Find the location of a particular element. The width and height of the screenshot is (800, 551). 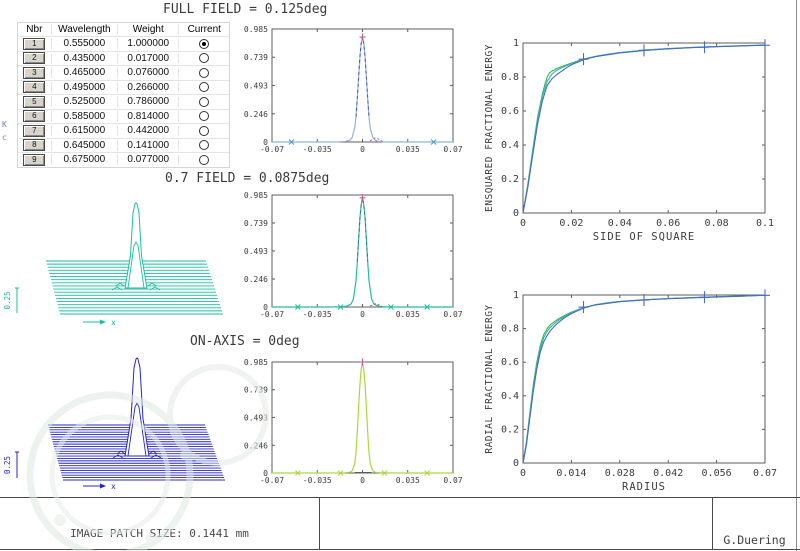

wavelength-value: 0.645000 is located at coordinates (83, 145).